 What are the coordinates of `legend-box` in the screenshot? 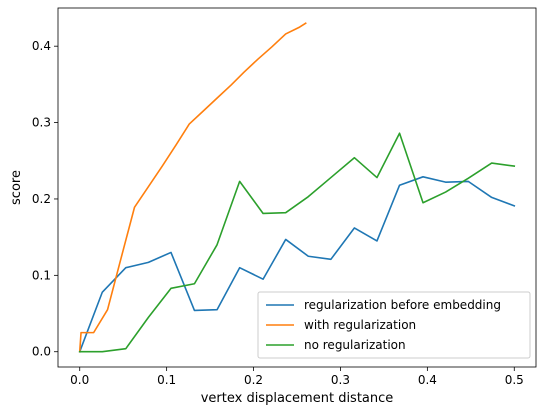 It's located at (394, 325).